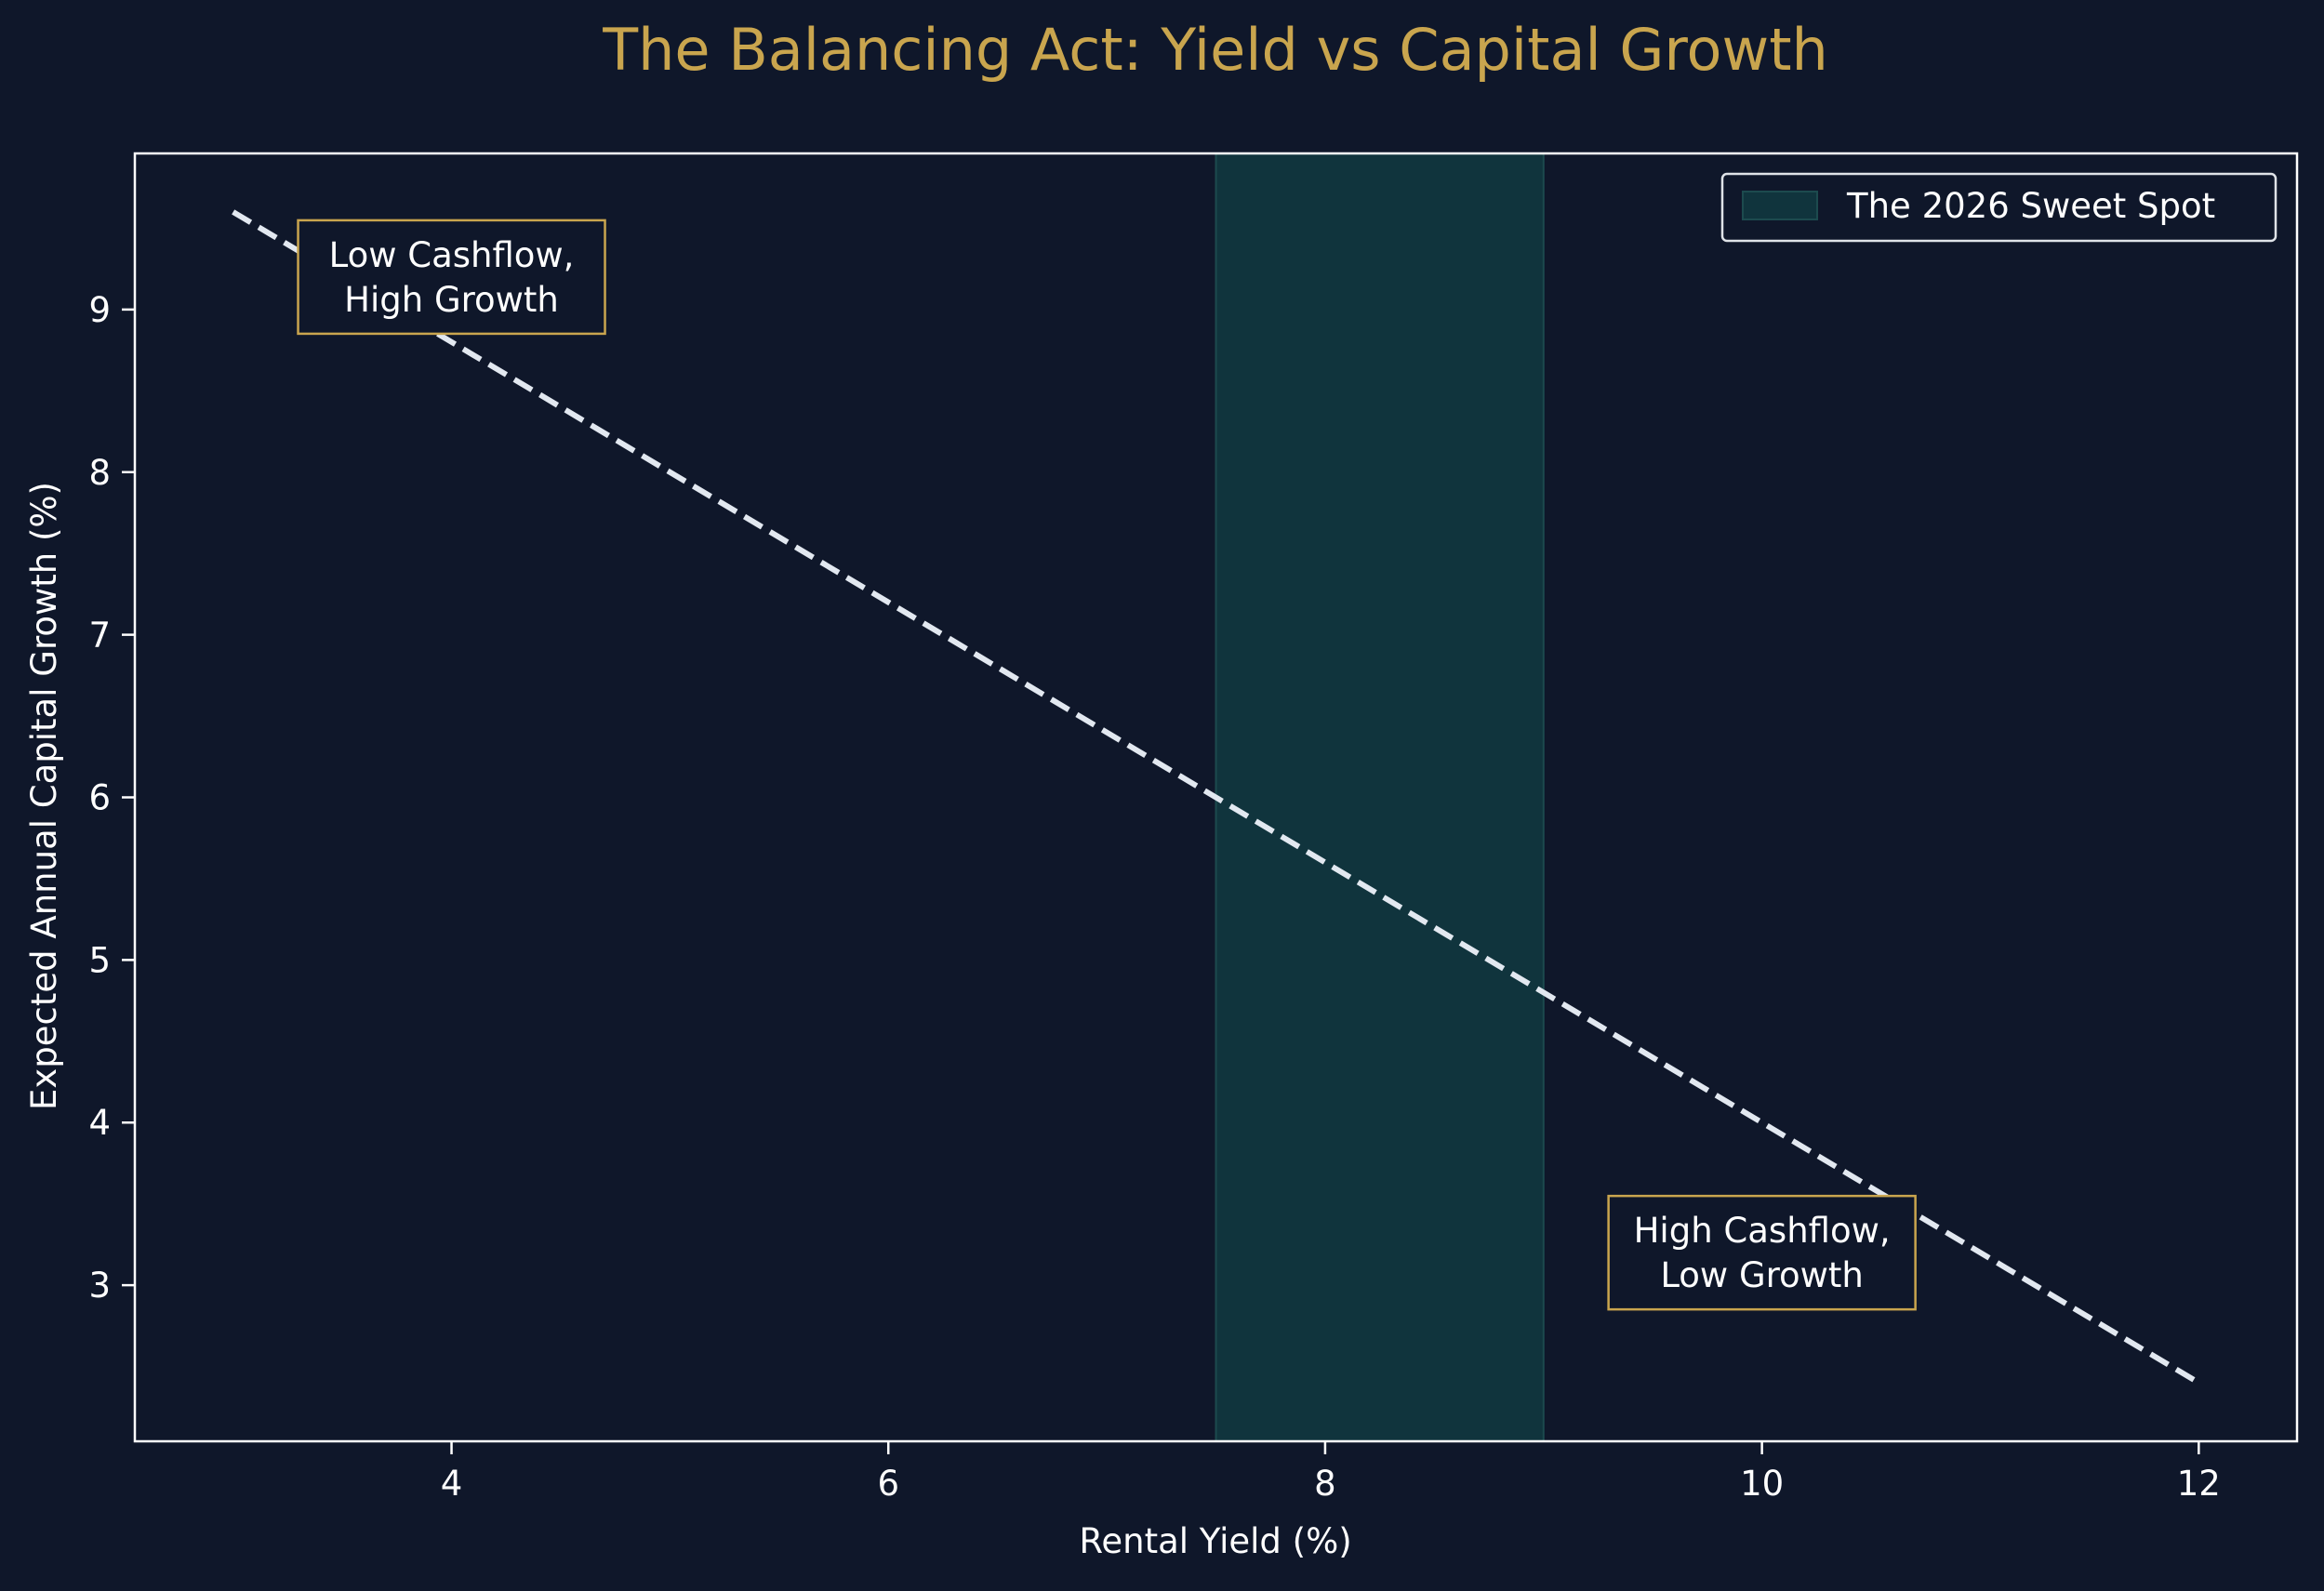  What do you see at coordinates (451, 300) in the screenshot?
I see `annotation-text: High Growth` at bounding box center [451, 300].